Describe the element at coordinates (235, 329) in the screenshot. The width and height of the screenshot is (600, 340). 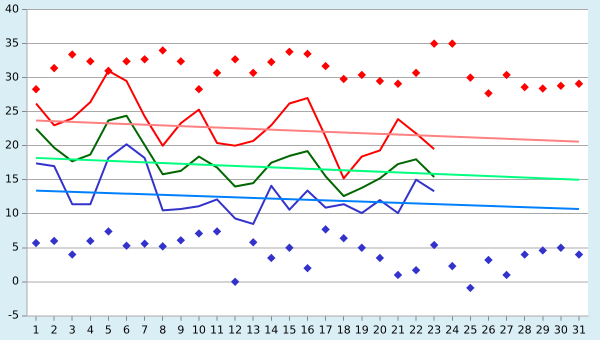
I see `x-tick-label: 12` at that location.